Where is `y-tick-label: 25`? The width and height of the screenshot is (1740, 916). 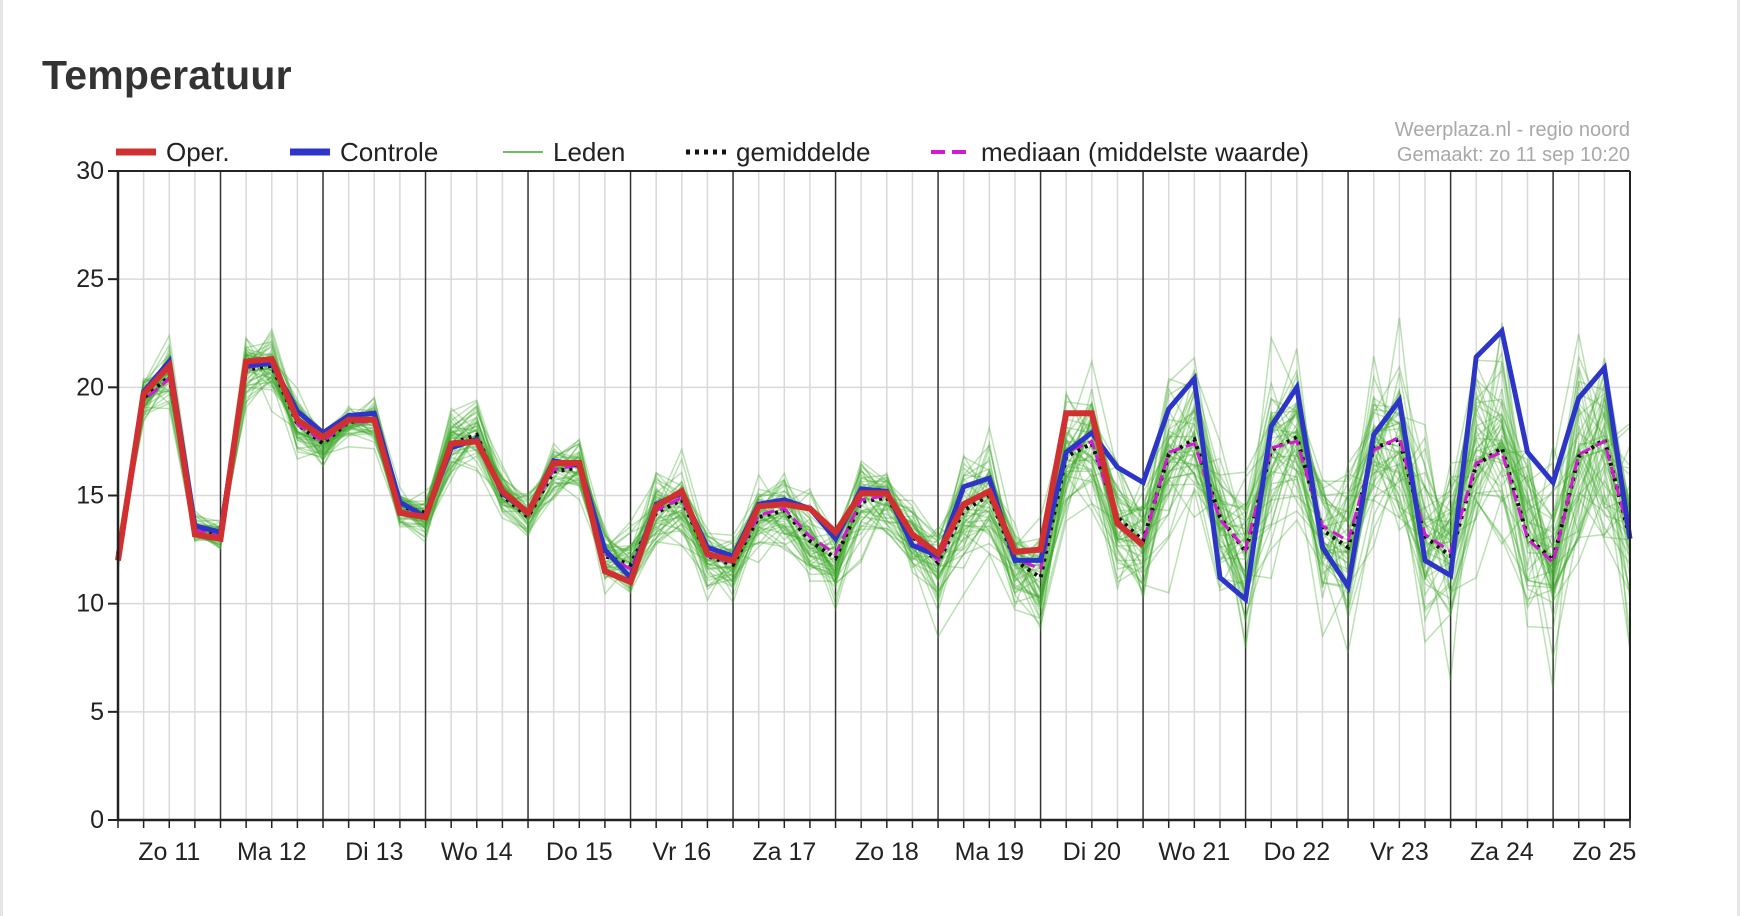 y-tick-label: 25 is located at coordinates (90, 279).